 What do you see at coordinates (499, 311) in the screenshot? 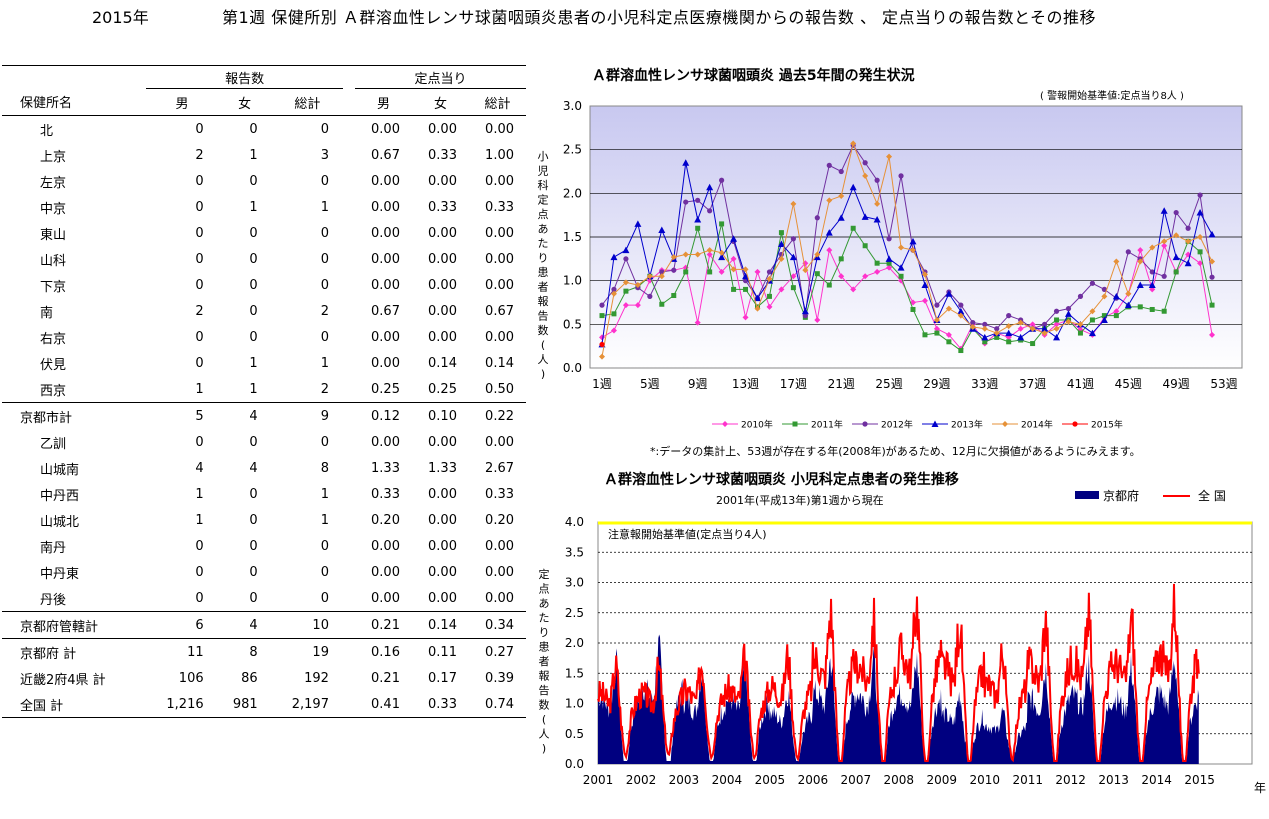
I see `row-value: 0.67` at bounding box center [499, 311].